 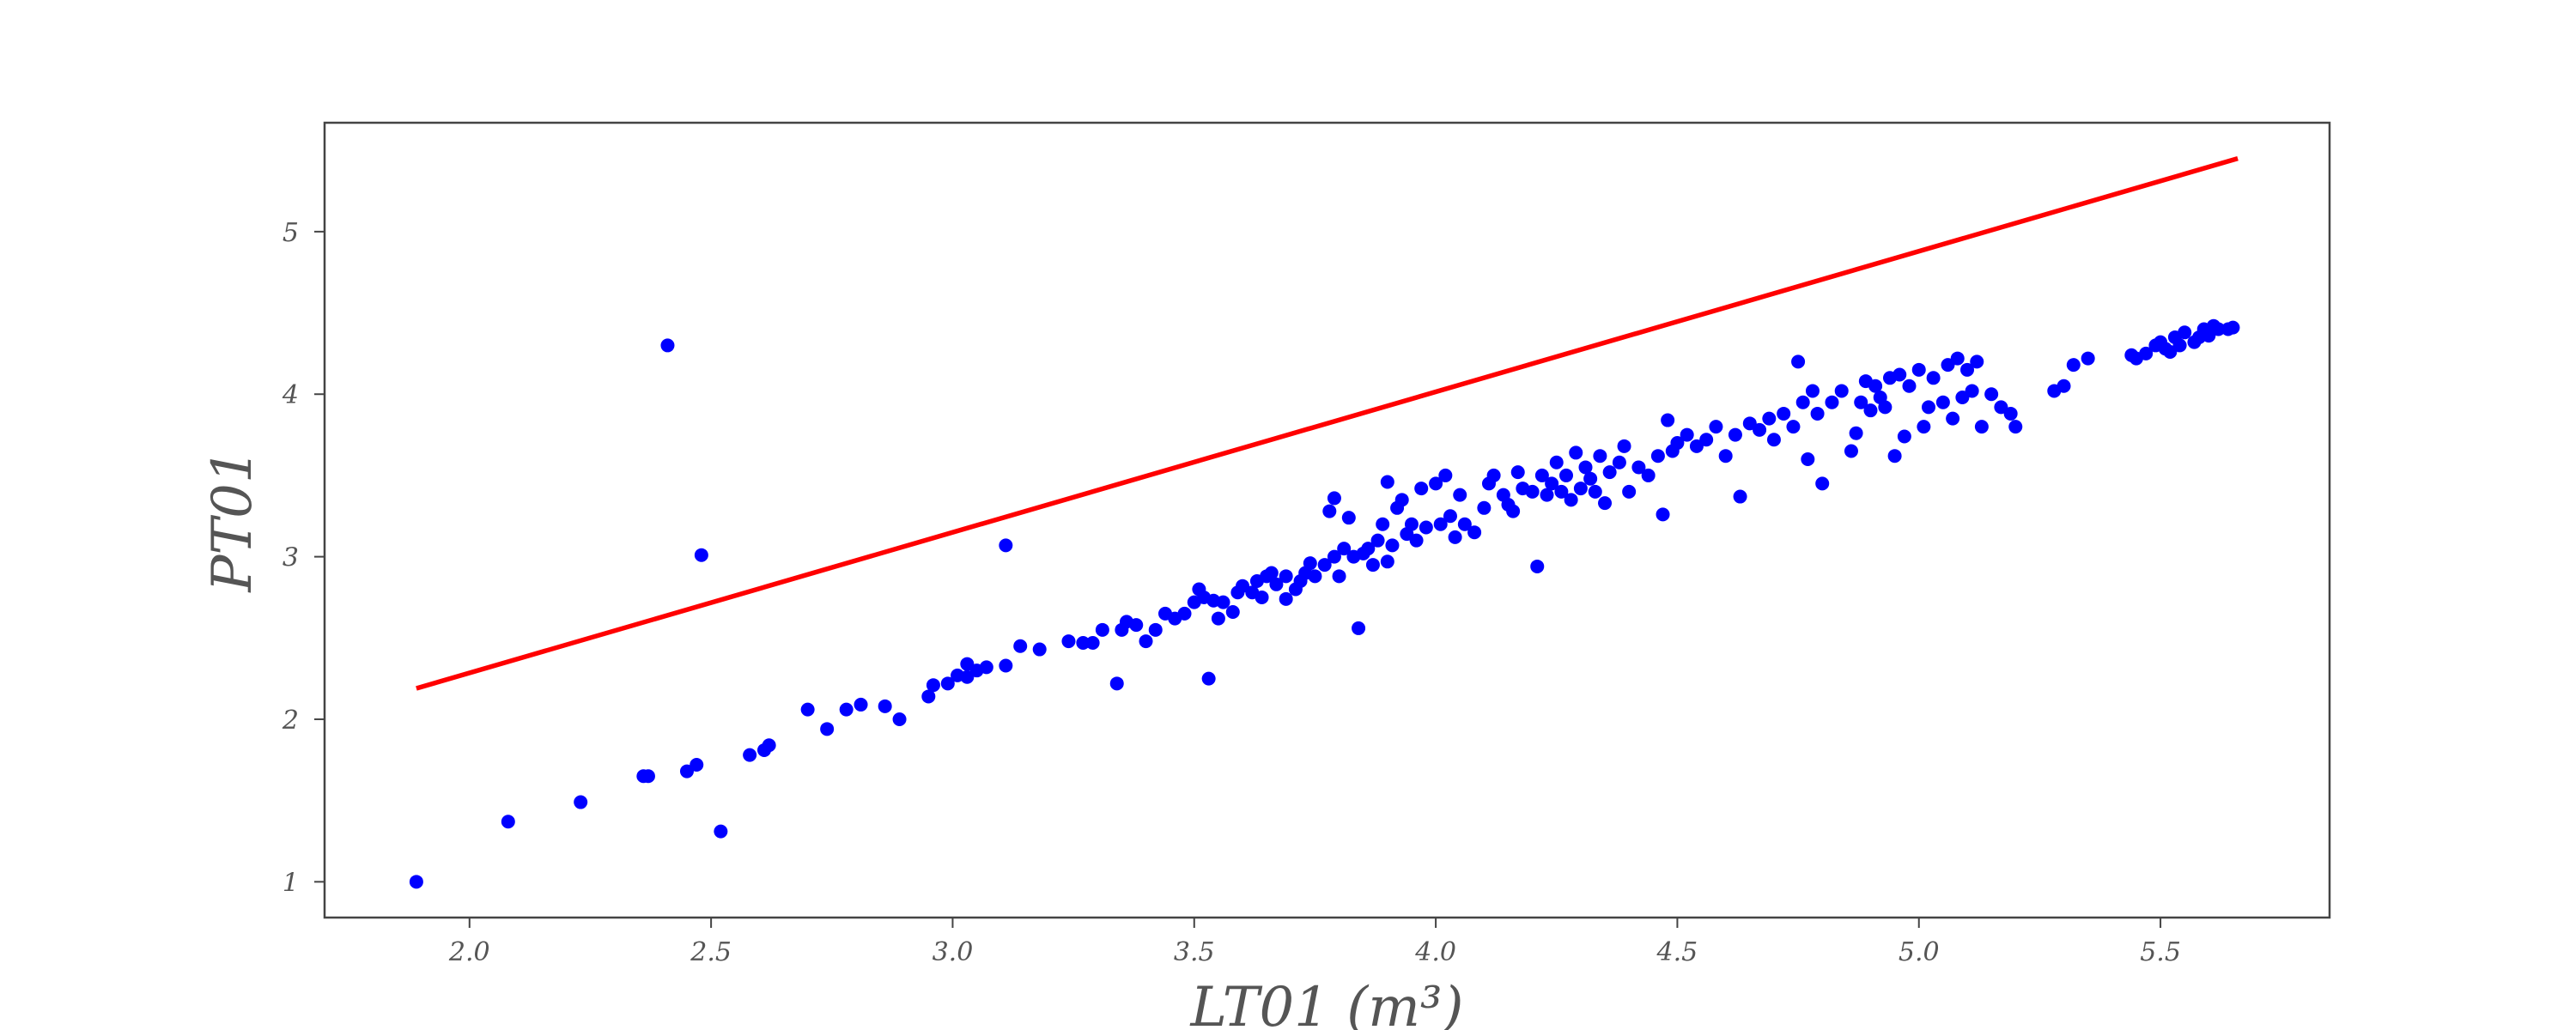 What do you see at coordinates (1919, 952) in the screenshot?
I see `x-tick-label: 5.0` at bounding box center [1919, 952].